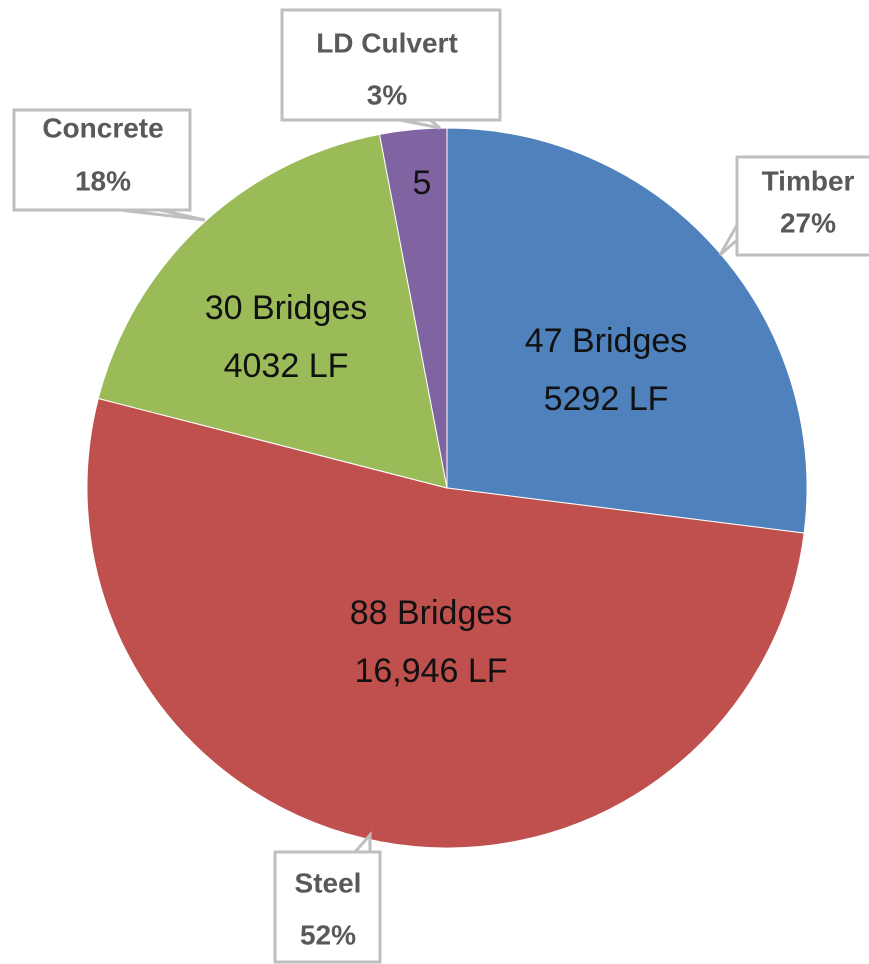 Image resolution: width=869 pixels, height=964 pixels. Describe the element at coordinates (328, 934) in the screenshot. I see `percent-label: 52%` at that location.